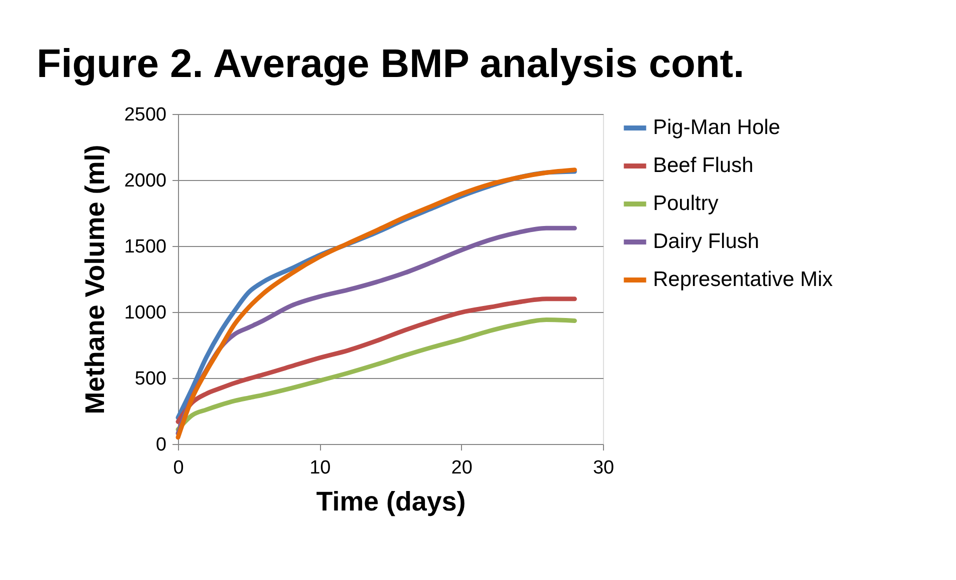  Describe the element at coordinates (686, 203) in the screenshot. I see `legend-label: Poultry` at that location.